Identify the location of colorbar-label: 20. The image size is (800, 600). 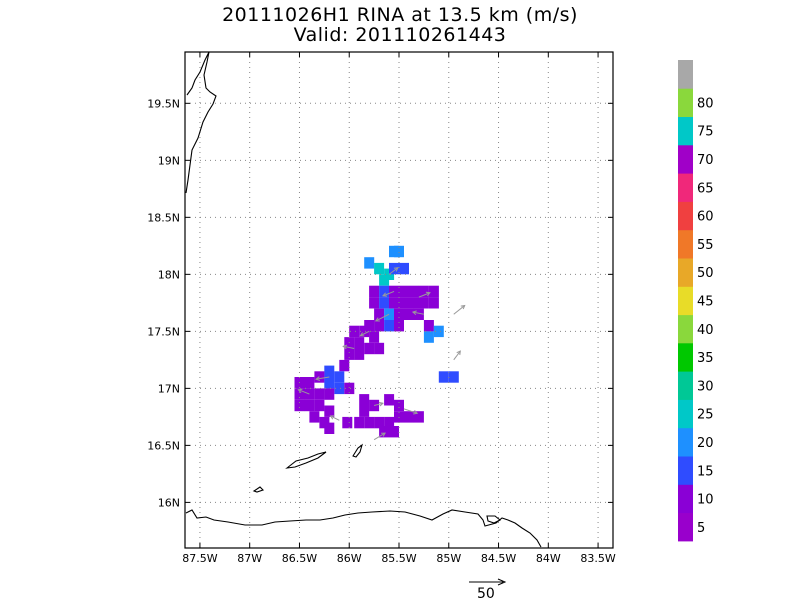
(705, 443).